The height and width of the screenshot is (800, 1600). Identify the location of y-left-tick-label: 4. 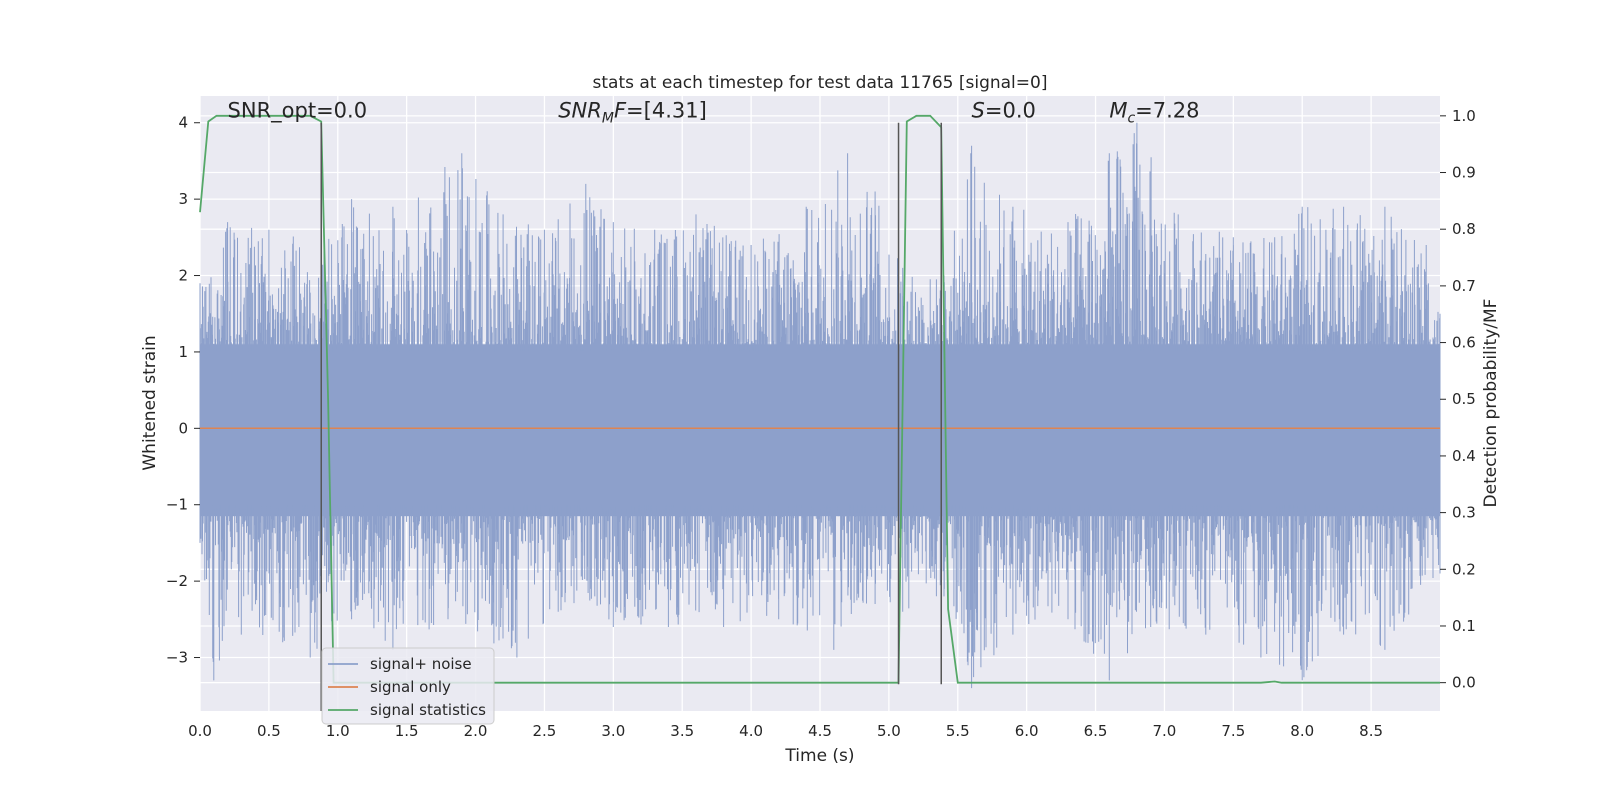
(183, 123).